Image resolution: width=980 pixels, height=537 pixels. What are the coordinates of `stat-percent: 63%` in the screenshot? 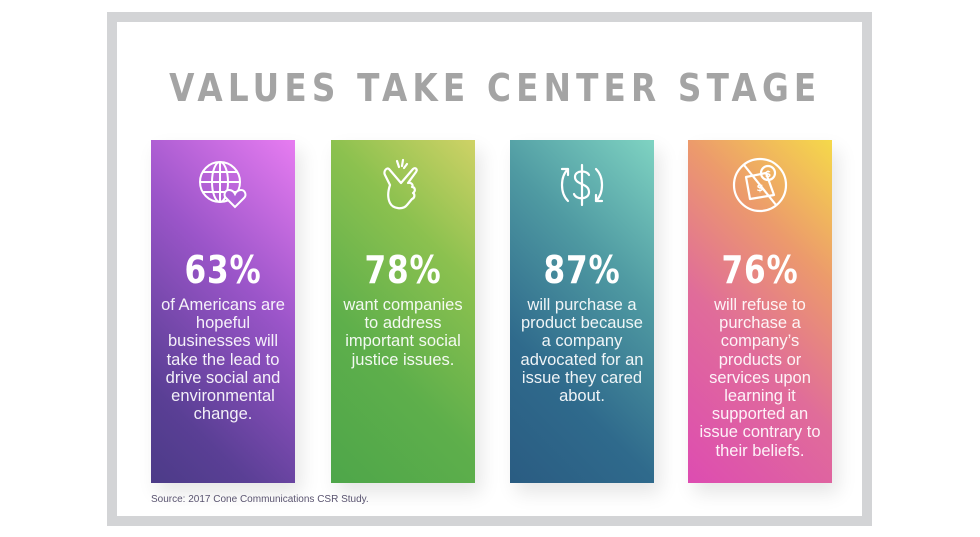 It's located at (223, 270).